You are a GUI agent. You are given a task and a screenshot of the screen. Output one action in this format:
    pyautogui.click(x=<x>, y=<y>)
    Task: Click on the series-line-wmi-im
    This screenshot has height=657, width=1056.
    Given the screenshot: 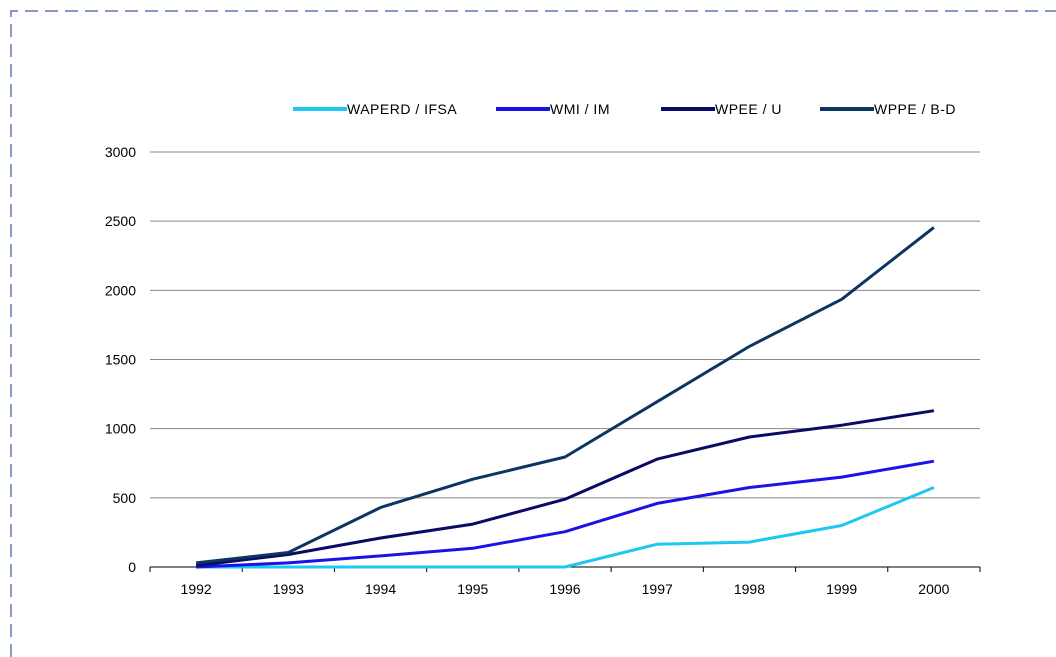 What is the action you would take?
    pyautogui.click(x=565, y=514)
    